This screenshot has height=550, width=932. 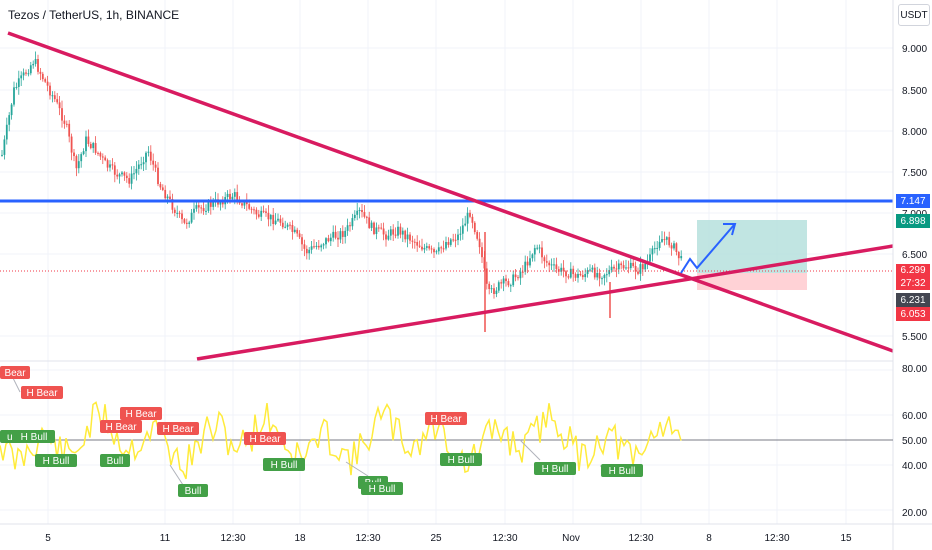 I want to click on projection-arrow-head, so click(x=730, y=229).